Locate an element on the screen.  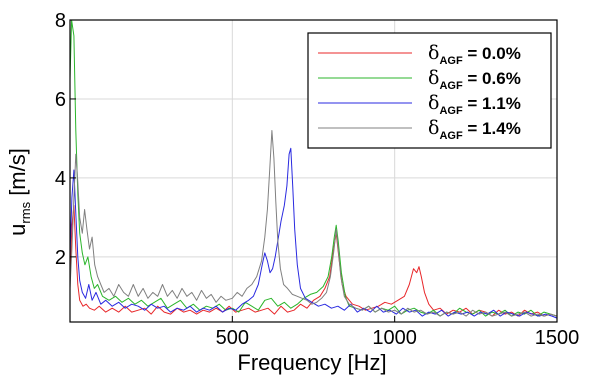
legend-label-3: δAGF = 1.4% is located at coordinates (474, 129).